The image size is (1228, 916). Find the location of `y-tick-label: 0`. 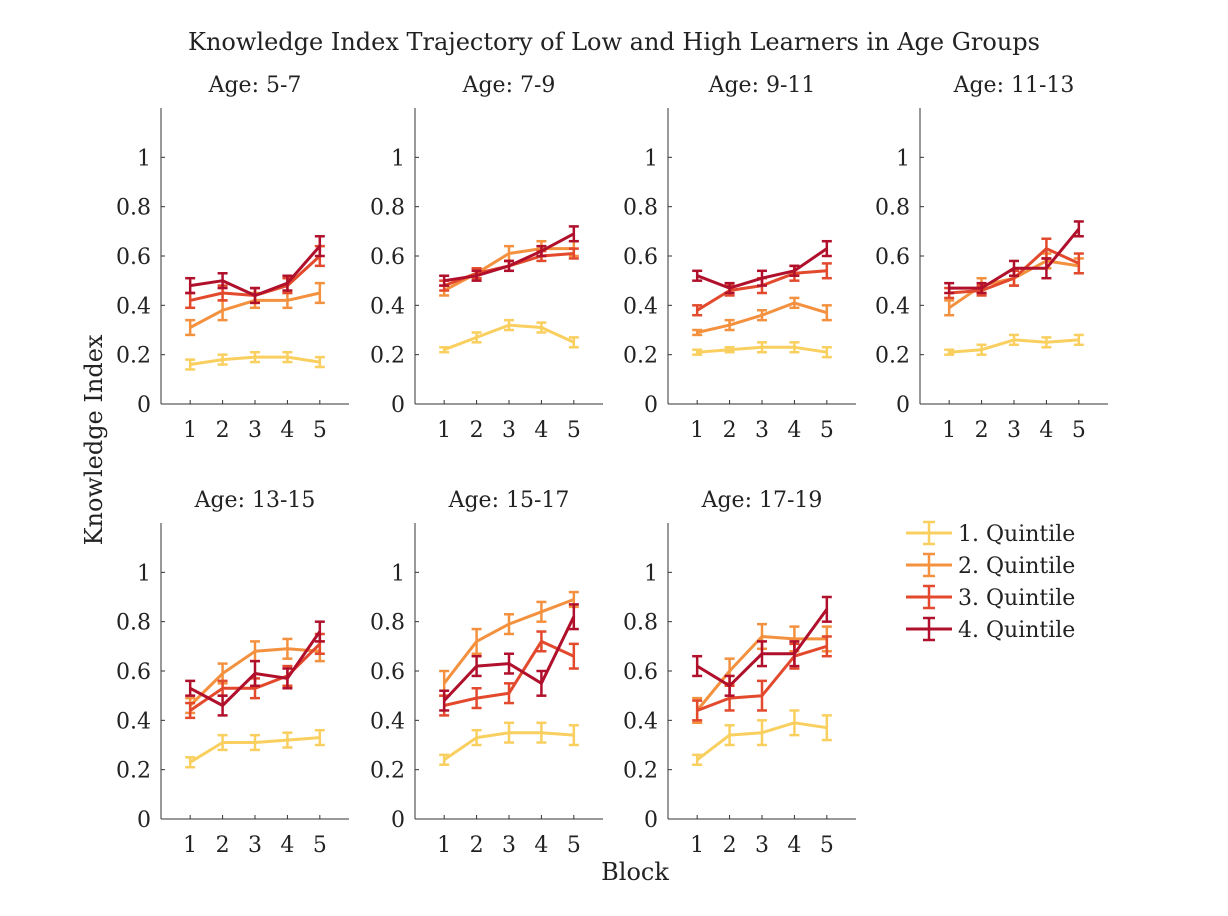

y-tick-label: 0 is located at coordinates (651, 405).